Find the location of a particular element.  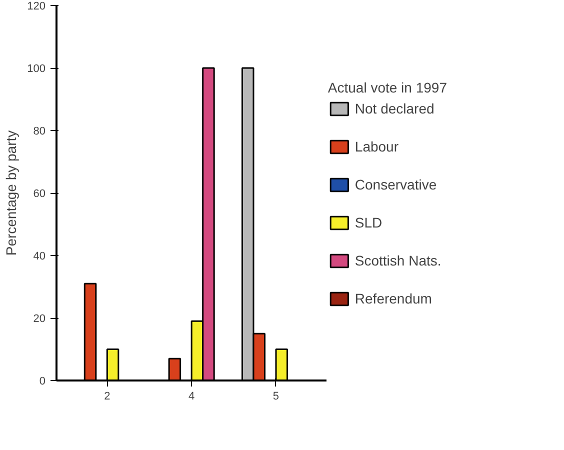

y-tick-label: 20 is located at coordinates (39, 319).